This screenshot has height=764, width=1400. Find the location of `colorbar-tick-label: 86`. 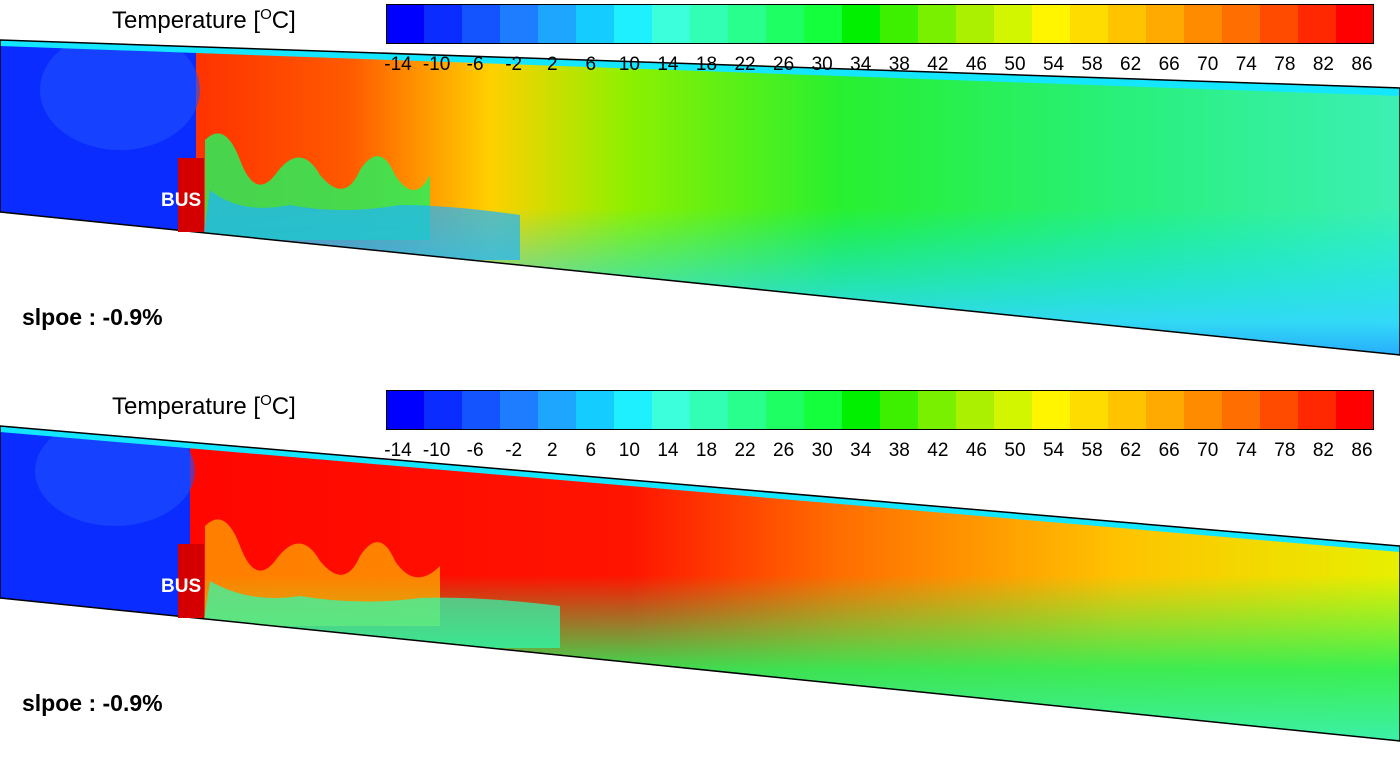

colorbar-tick-label: 86 is located at coordinates (1362, 64).